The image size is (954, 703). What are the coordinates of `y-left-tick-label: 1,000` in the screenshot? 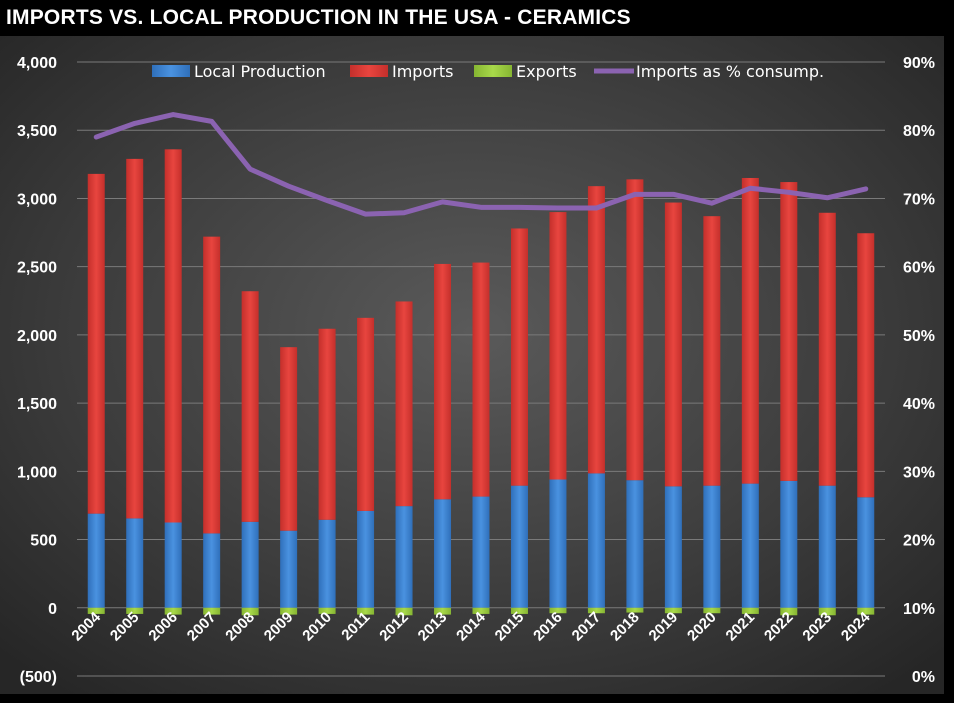 It's located at (37, 472).